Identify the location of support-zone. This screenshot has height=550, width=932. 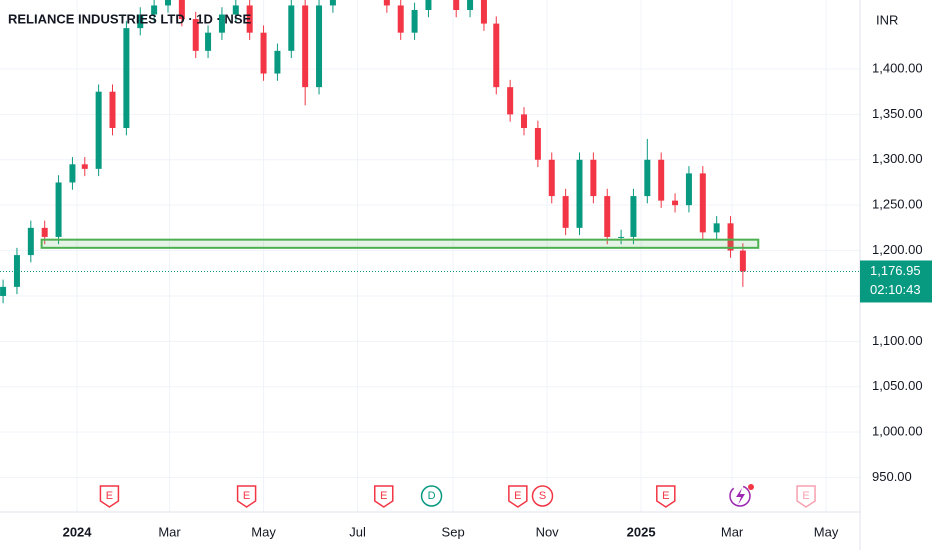
(400, 243).